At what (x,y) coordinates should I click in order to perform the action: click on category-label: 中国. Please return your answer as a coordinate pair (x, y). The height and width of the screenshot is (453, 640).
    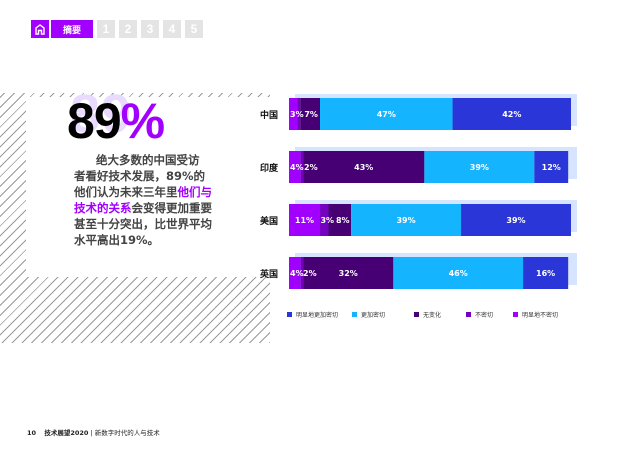
    Looking at the image, I should click on (269, 115).